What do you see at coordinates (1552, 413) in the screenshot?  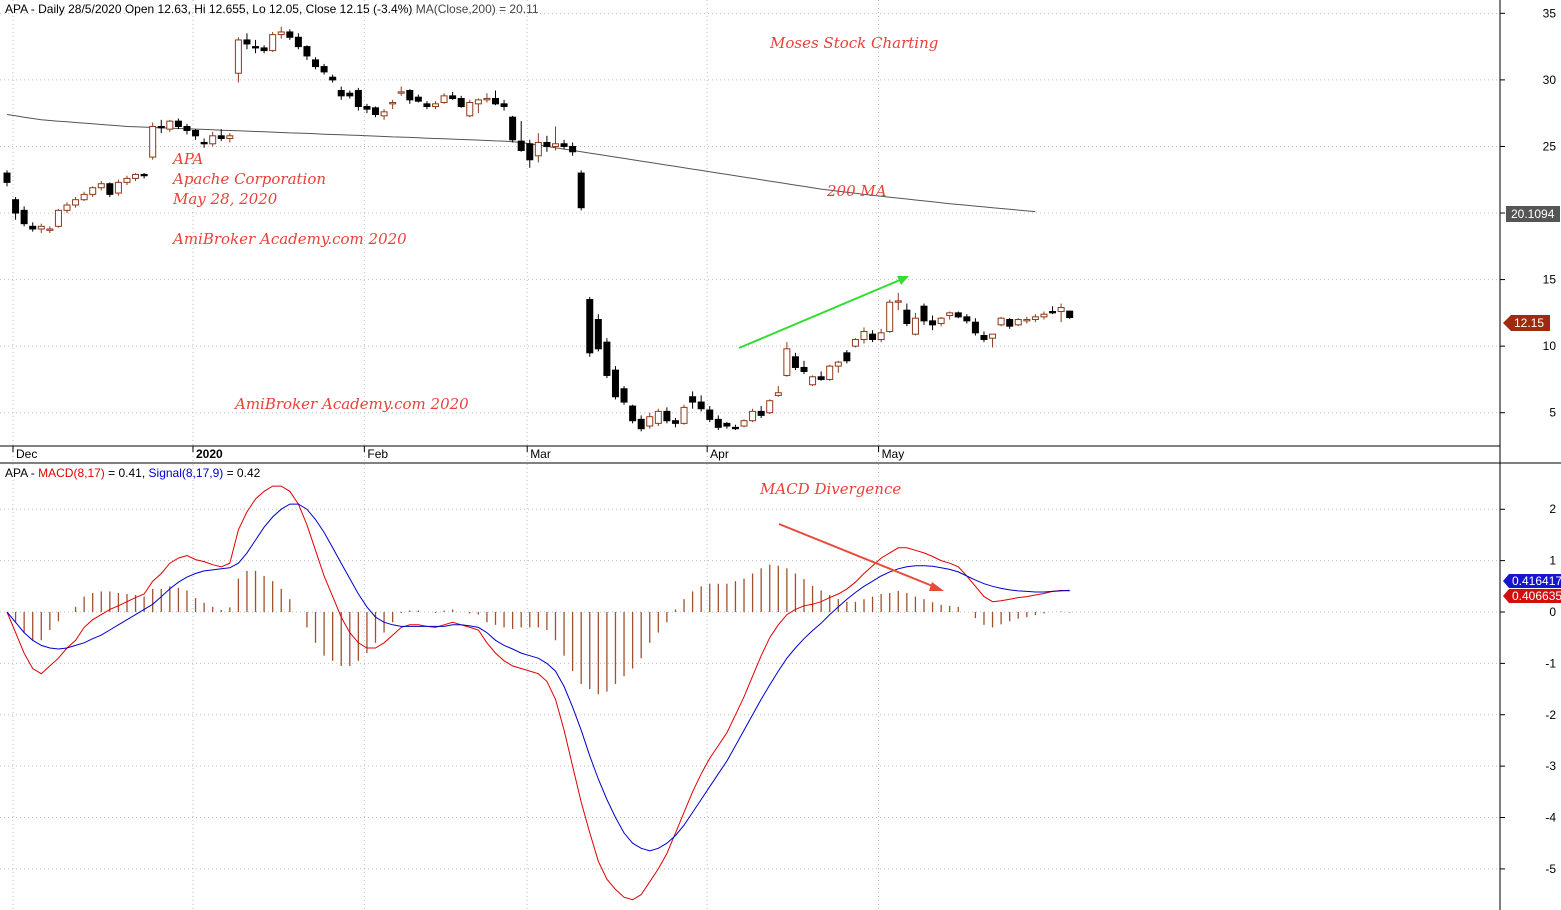 I see `price-tick-label: 5` at bounding box center [1552, 413].